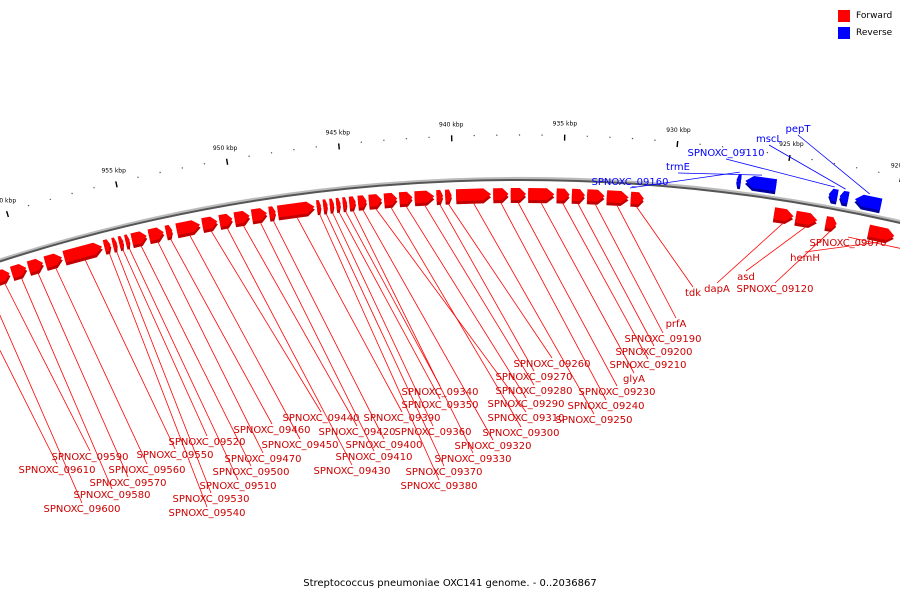  I want to click on gene-label-spnoxc-09390: SPNOXC_09390, so click(401, 418).